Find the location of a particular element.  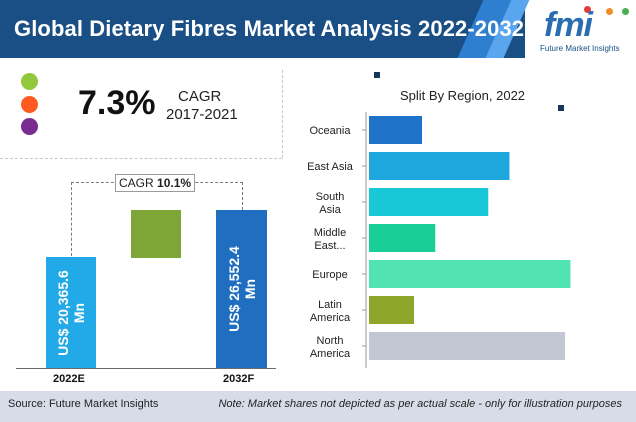

forecast-baseline is located at coordinates (146, 368).